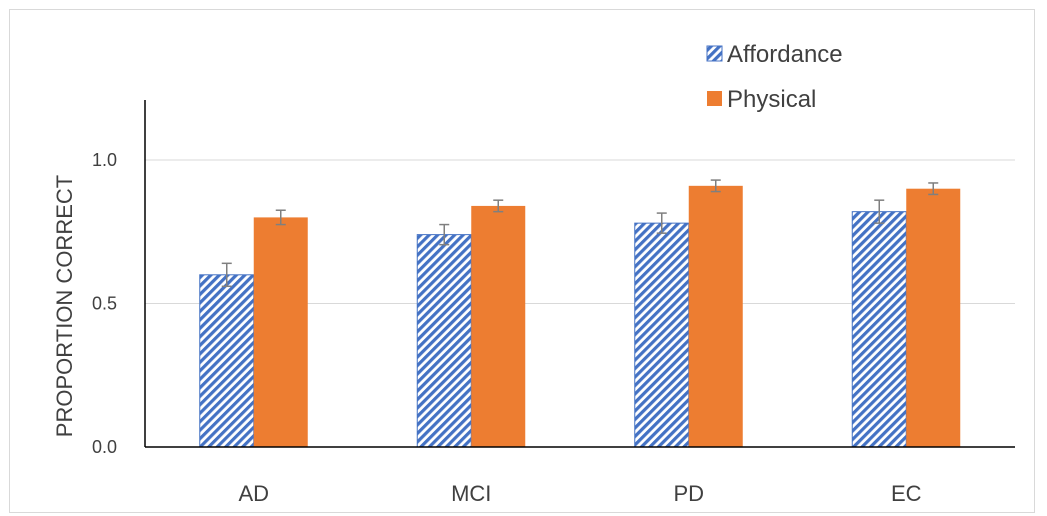 The height and width of the screenshot is (516, 1047). Describe the element at coordinates (933, 317) in the screenshot. I see `bar-physical-ec` at that location.